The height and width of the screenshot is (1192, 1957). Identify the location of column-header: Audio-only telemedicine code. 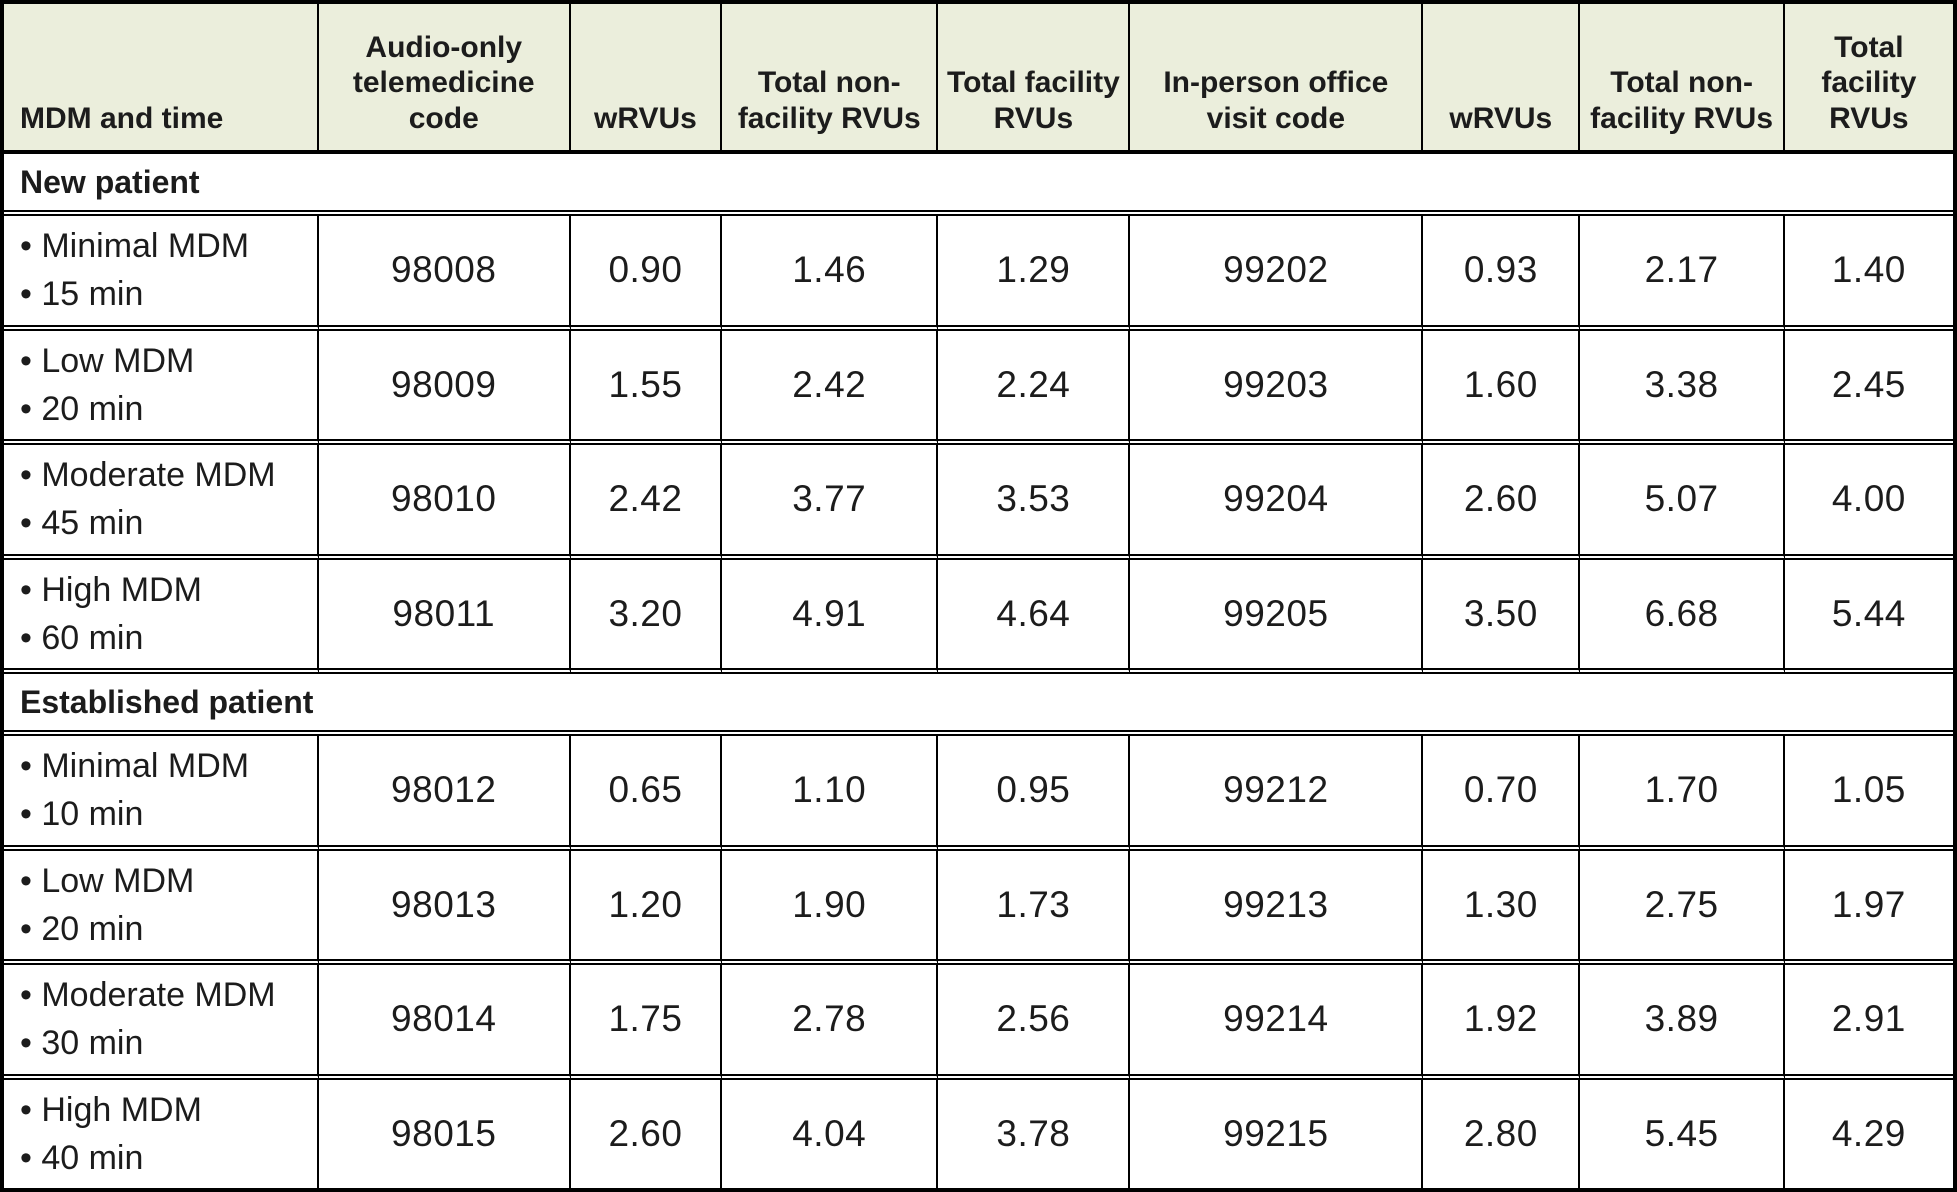
(444, 79).